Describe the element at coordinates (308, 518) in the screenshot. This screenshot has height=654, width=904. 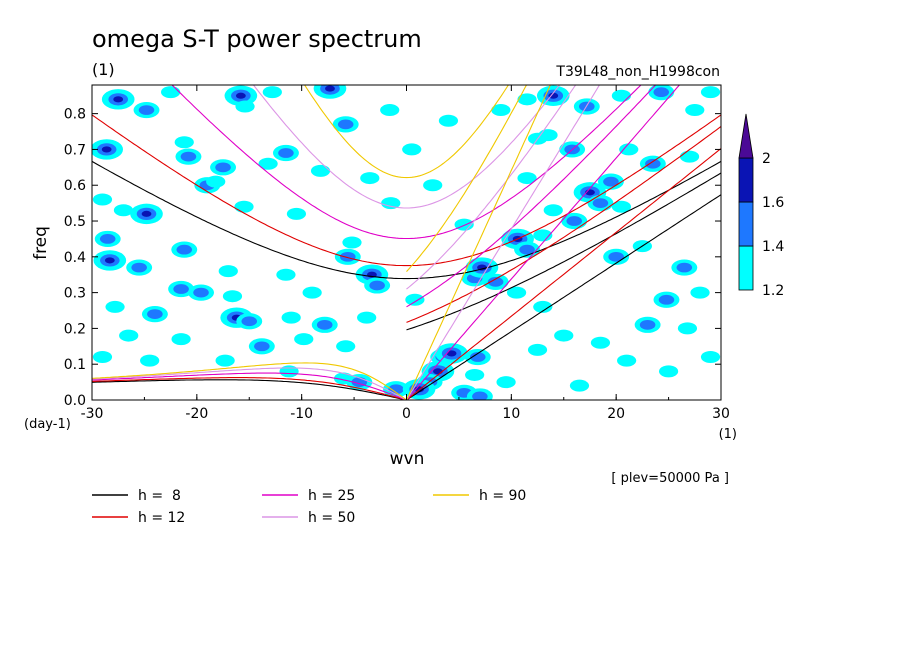
I see `legend-entry-h50: h = 50` at that location.